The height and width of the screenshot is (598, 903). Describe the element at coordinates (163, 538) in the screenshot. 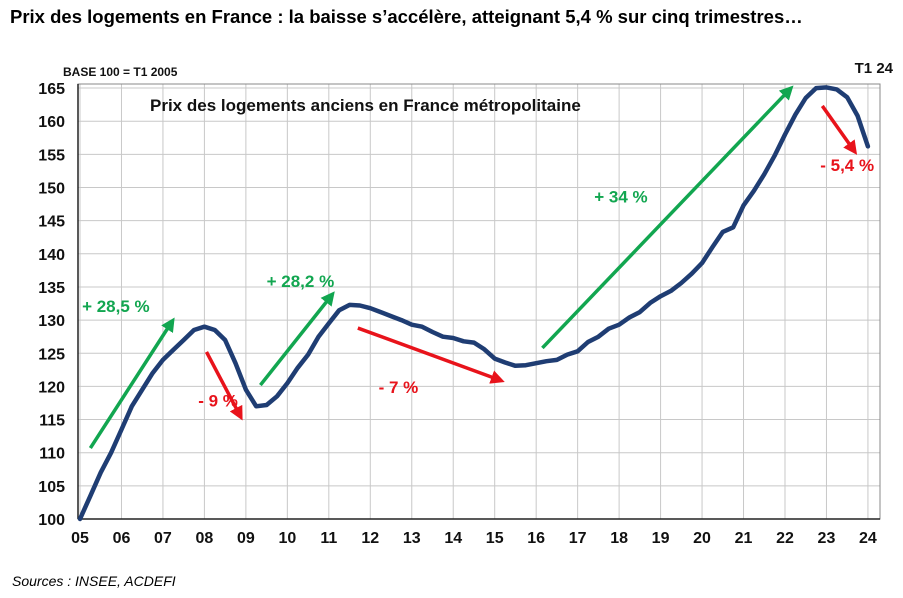

I see `x-tick-label: 07` at that location.